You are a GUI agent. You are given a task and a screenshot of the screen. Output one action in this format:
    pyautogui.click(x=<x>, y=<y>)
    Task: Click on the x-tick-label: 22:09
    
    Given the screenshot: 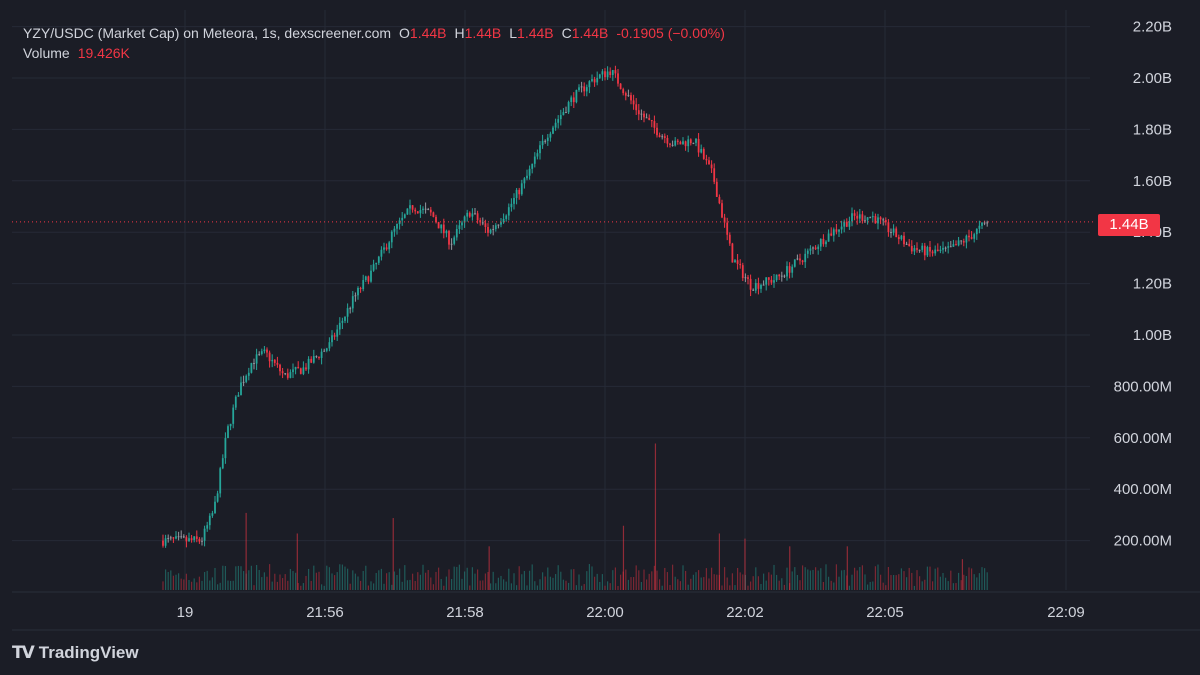 What is the action you would take?
    pyautogui.click(x=1066, y=612)
    